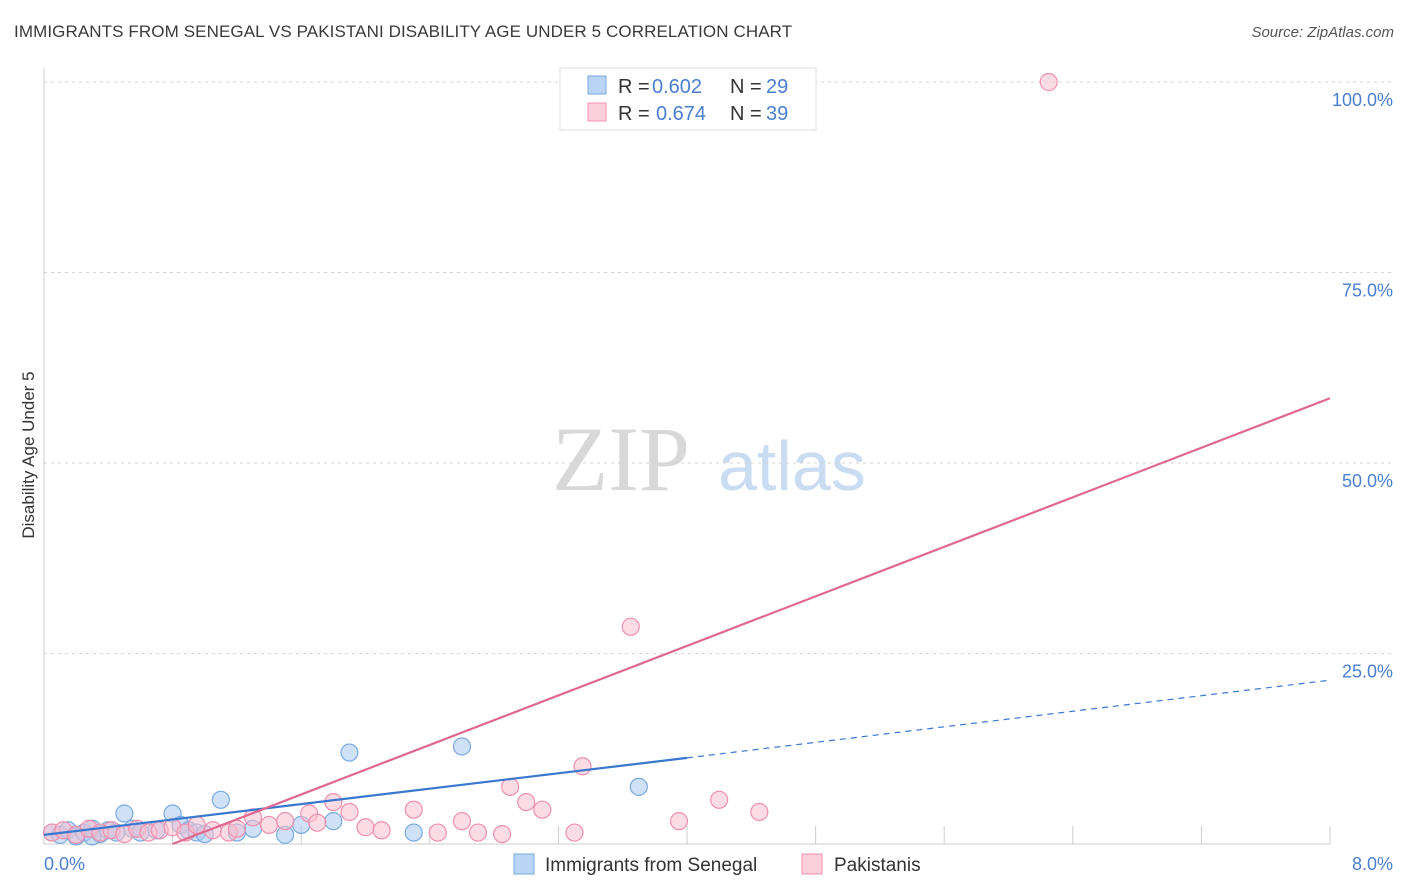 The height and width of the screenshot is (892, 1406). I want to click on bottom-legend-swatch-senegal, so click(524, 864).